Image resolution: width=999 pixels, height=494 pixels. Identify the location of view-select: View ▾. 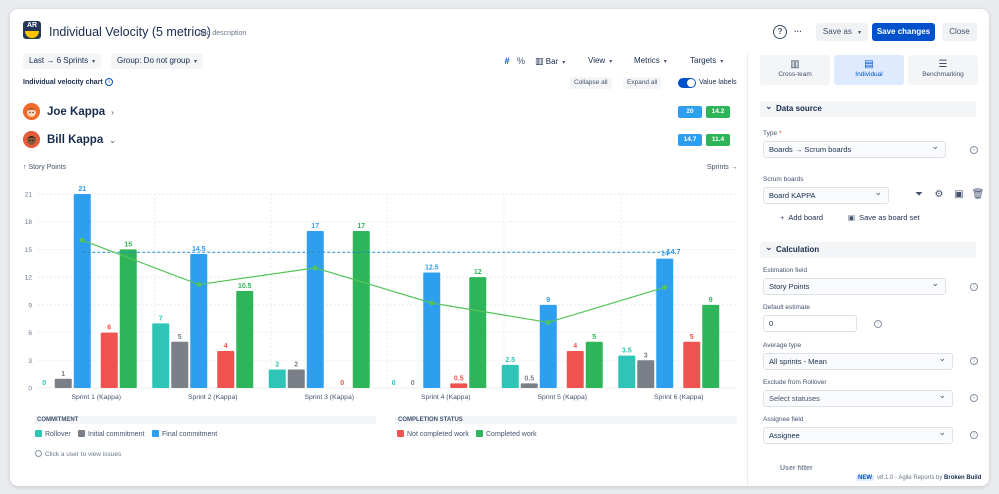
(600, 61).